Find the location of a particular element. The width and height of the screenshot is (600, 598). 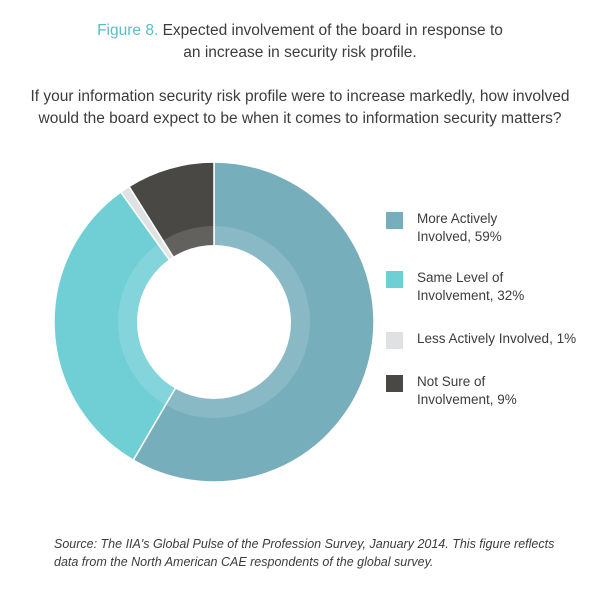

figure-title-line-2: an increase in security risk profile. is located at coordinates (300, 52).